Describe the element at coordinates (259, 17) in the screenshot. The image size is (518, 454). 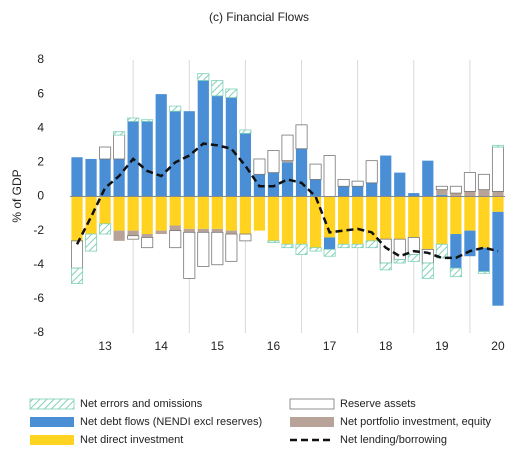
I see `chart-title: (c) Financial Flows` at that location.